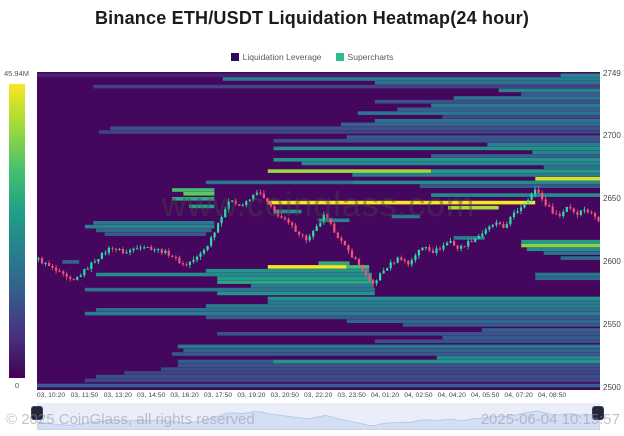 The height and width of the screenshot is (436, 624). I want to click on price-tick-label: 2700, so click(612, 135).